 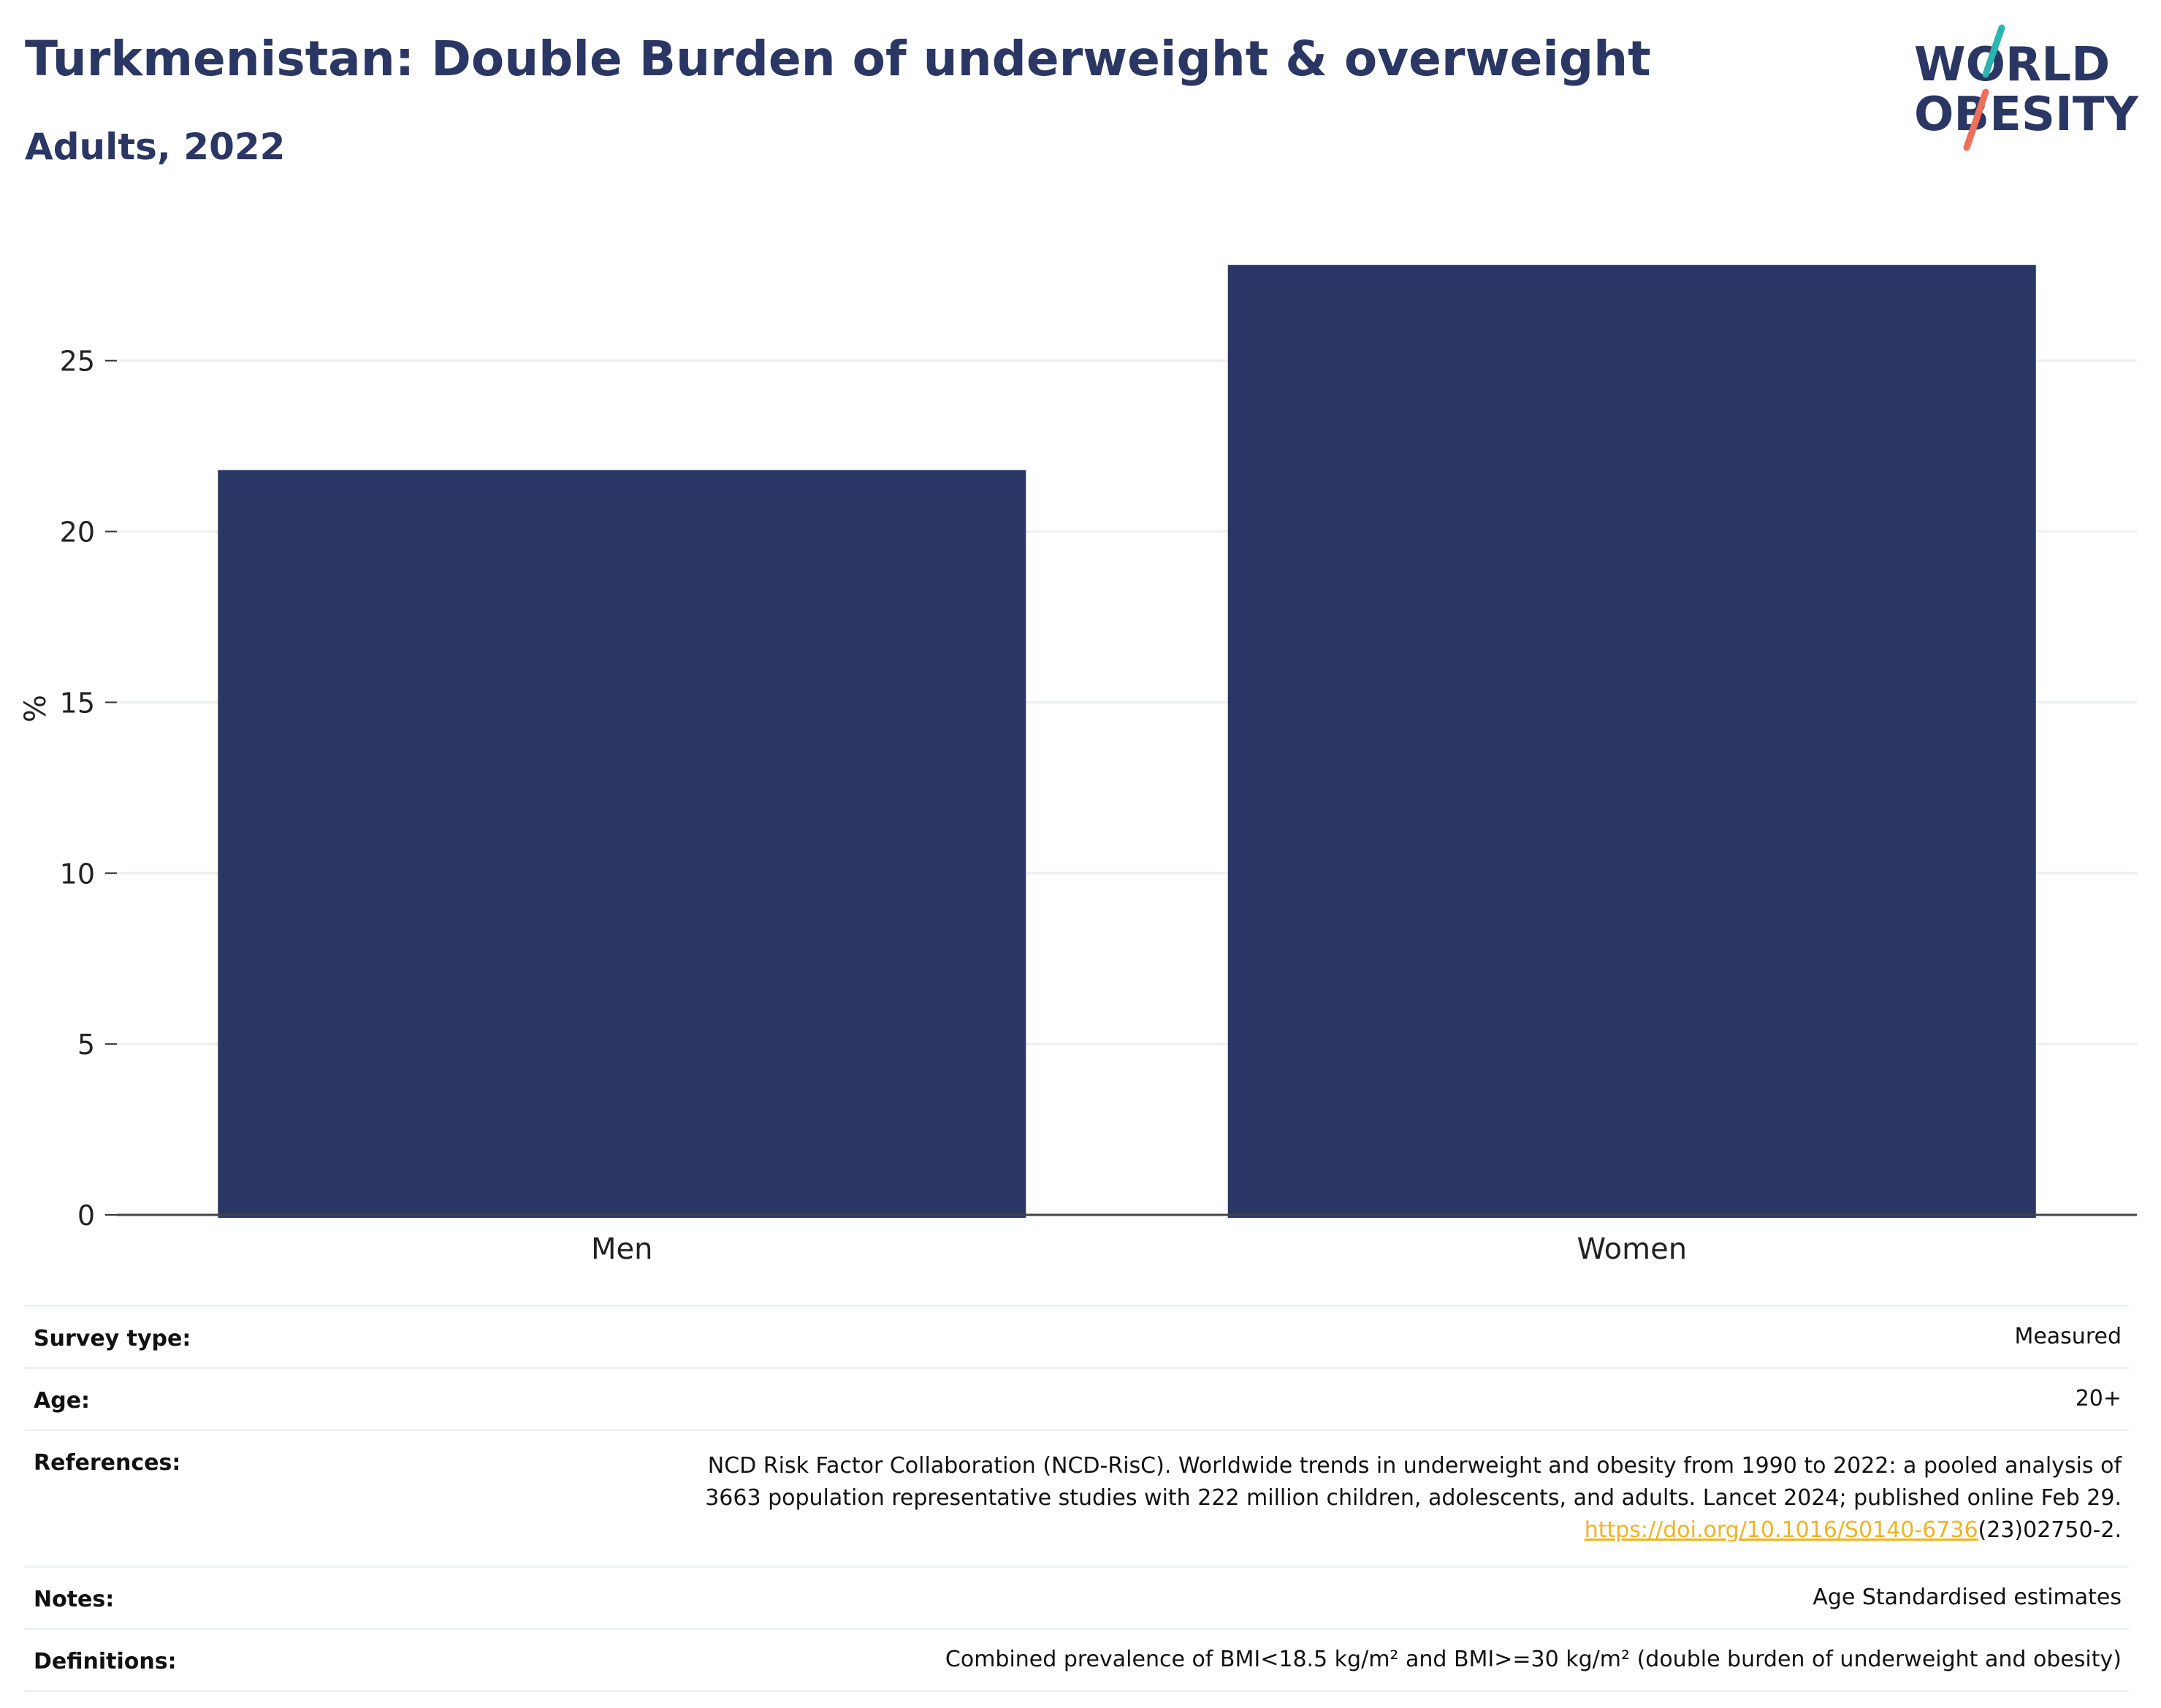 What do you see at coordinates (77, 532) in the screenshot?
I see `y-tick-label: 20` at bounding box center [77, 532].